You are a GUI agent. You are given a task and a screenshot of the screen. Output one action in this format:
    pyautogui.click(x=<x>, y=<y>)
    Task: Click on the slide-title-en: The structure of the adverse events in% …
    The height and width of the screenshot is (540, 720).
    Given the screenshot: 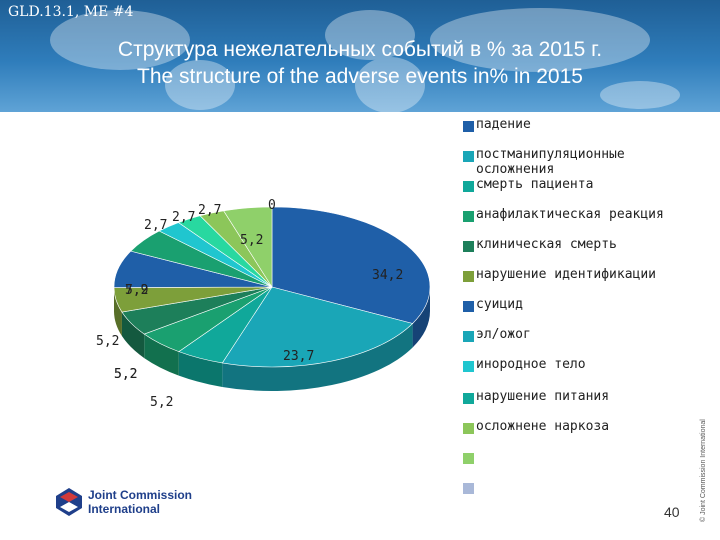 What is the action you would take?
    pyautogui.click(x=360, y=76)
    